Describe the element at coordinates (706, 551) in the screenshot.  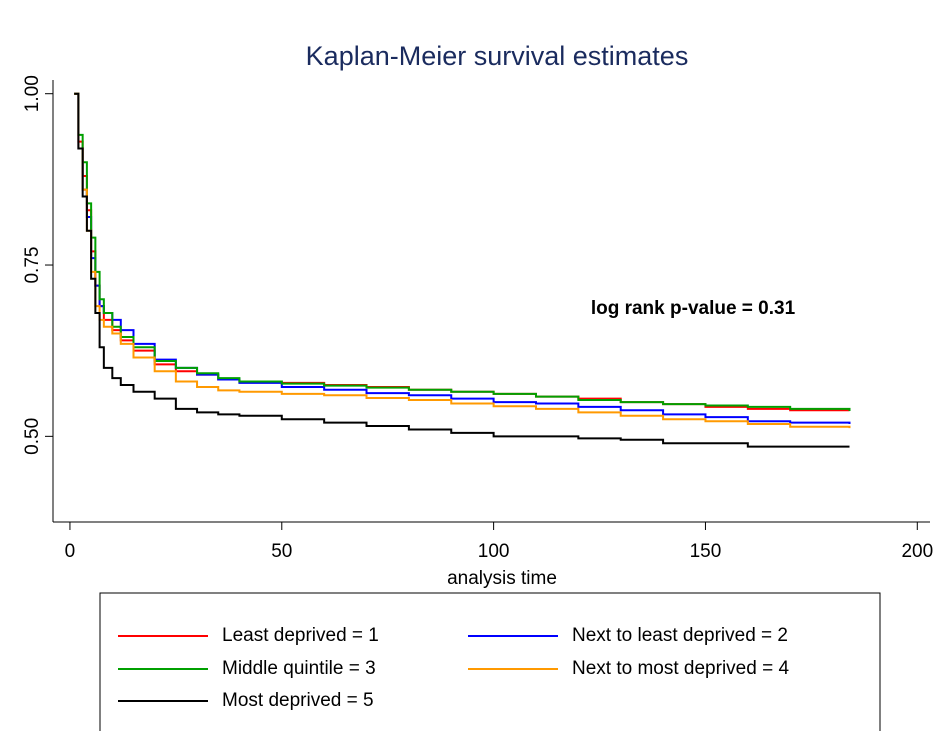
I see `x-tick-label: 150` at that location.